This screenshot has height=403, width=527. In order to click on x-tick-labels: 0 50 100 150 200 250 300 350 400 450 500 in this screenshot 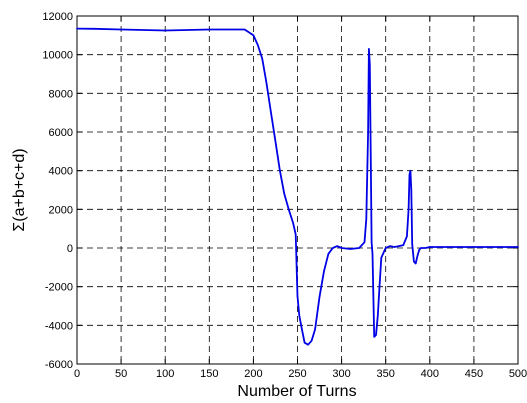, I will do `click(300, 374)`.